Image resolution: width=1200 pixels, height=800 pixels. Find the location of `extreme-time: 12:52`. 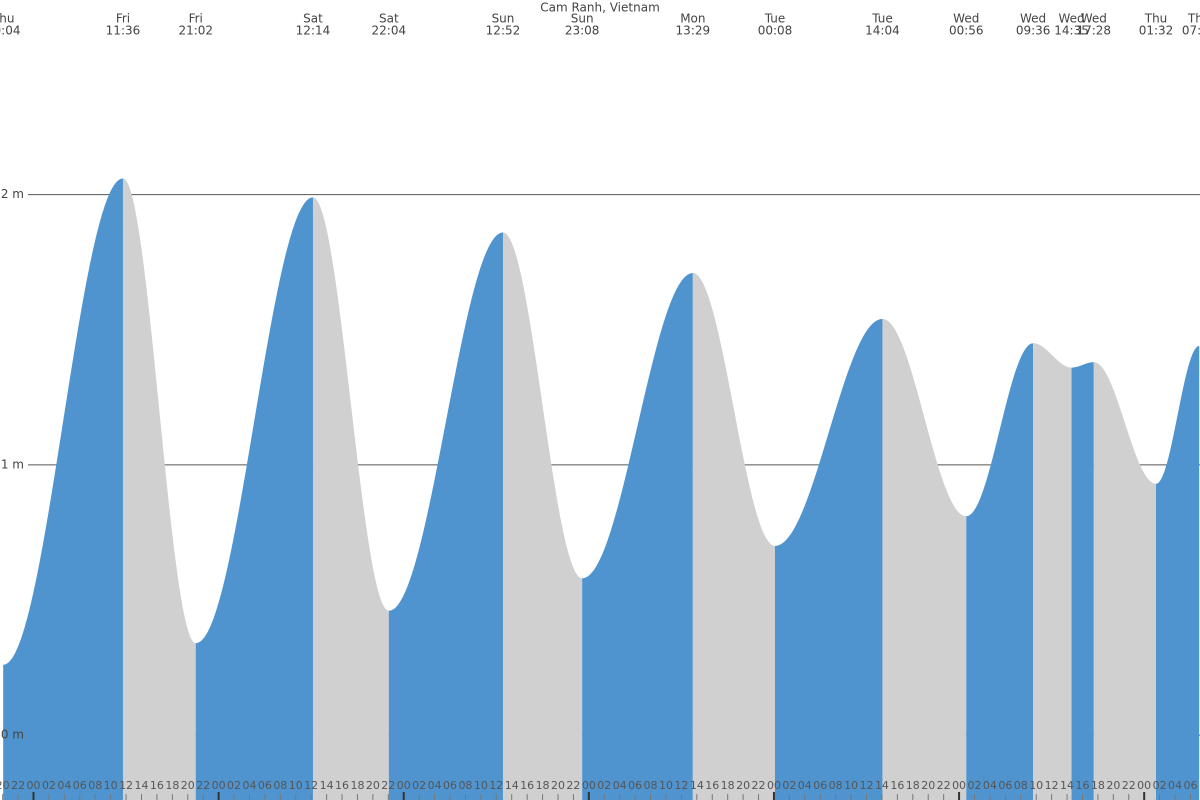

extreme-time: 12:52 is located at coordinates (503, 31).